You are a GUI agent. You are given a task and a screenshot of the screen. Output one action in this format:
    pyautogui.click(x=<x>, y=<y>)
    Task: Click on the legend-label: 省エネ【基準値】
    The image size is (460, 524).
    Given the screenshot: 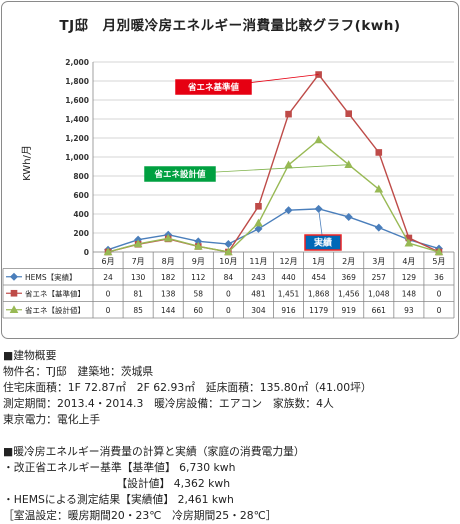 What is the action you would take?
    pyautogui.click(x=55, y=293)
    